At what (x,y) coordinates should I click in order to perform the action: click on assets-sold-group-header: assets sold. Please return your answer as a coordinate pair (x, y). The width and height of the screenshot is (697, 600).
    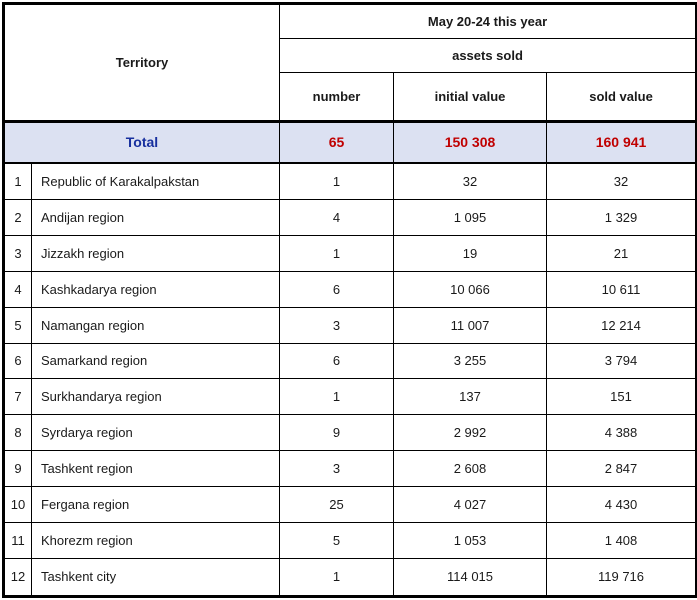
    Looking at the image, I should click on (487, 55).